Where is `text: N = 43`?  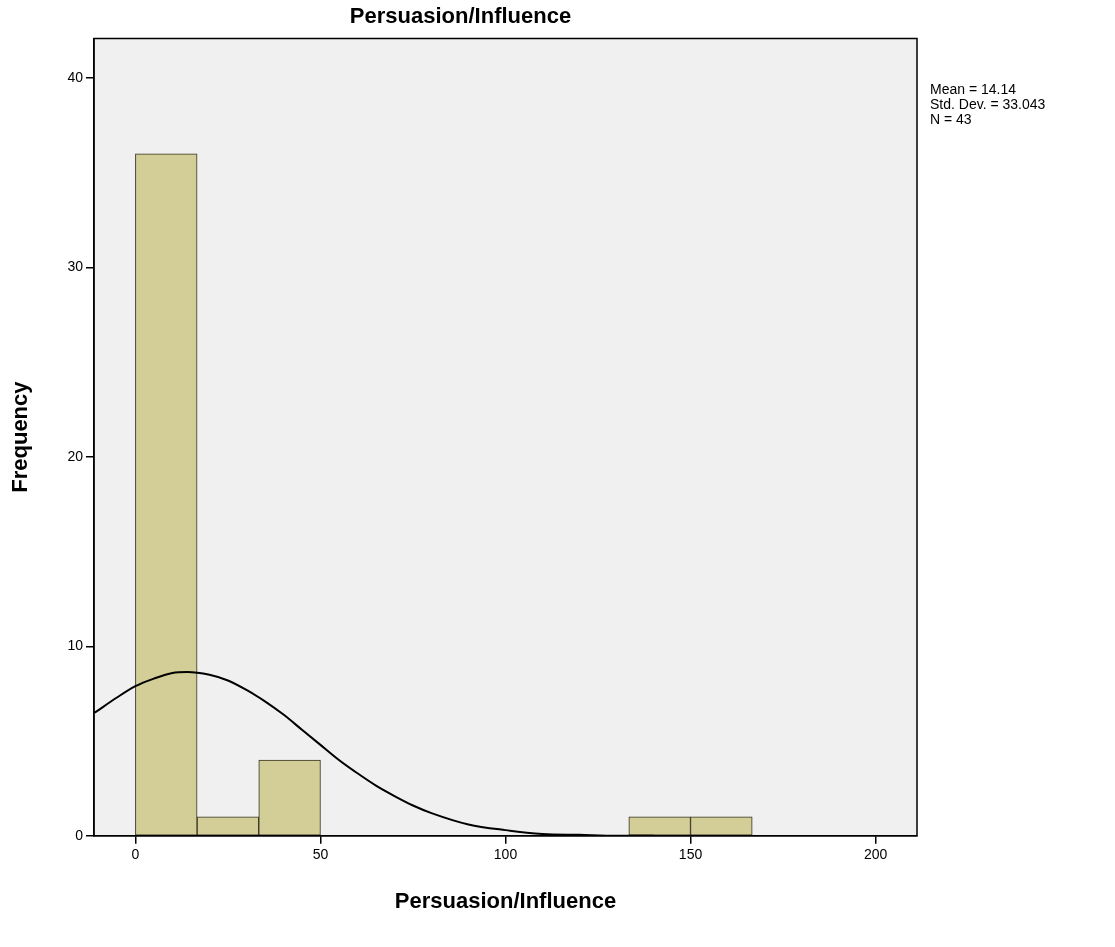
text: N = 43 is located at coordinates (951, 119).